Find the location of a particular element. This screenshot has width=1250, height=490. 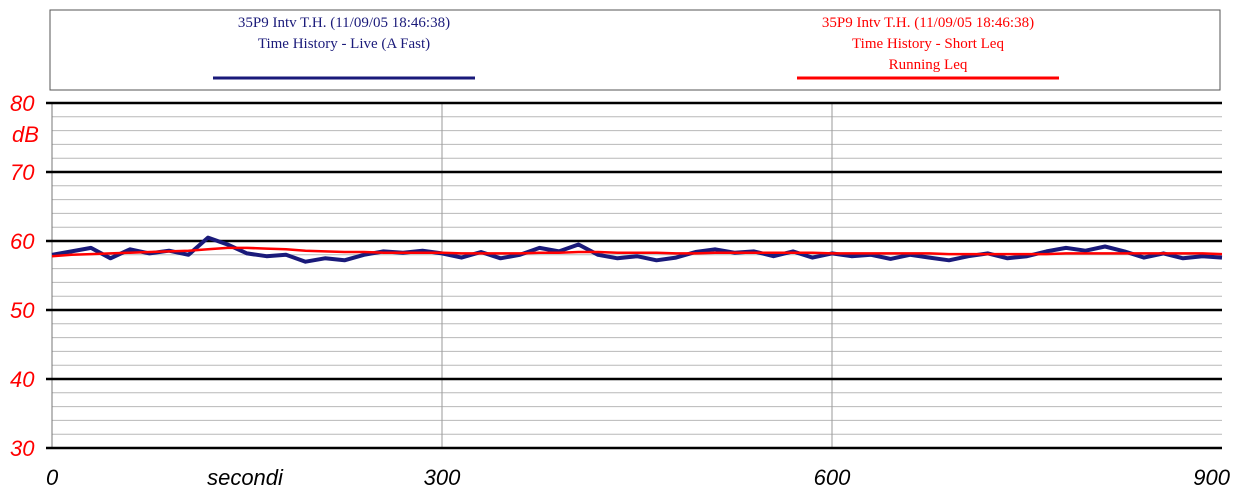

legend-right-line1: 35P9 Intv T.H. (11/09/05 18:46:38) is located at coordinates (928, 23).